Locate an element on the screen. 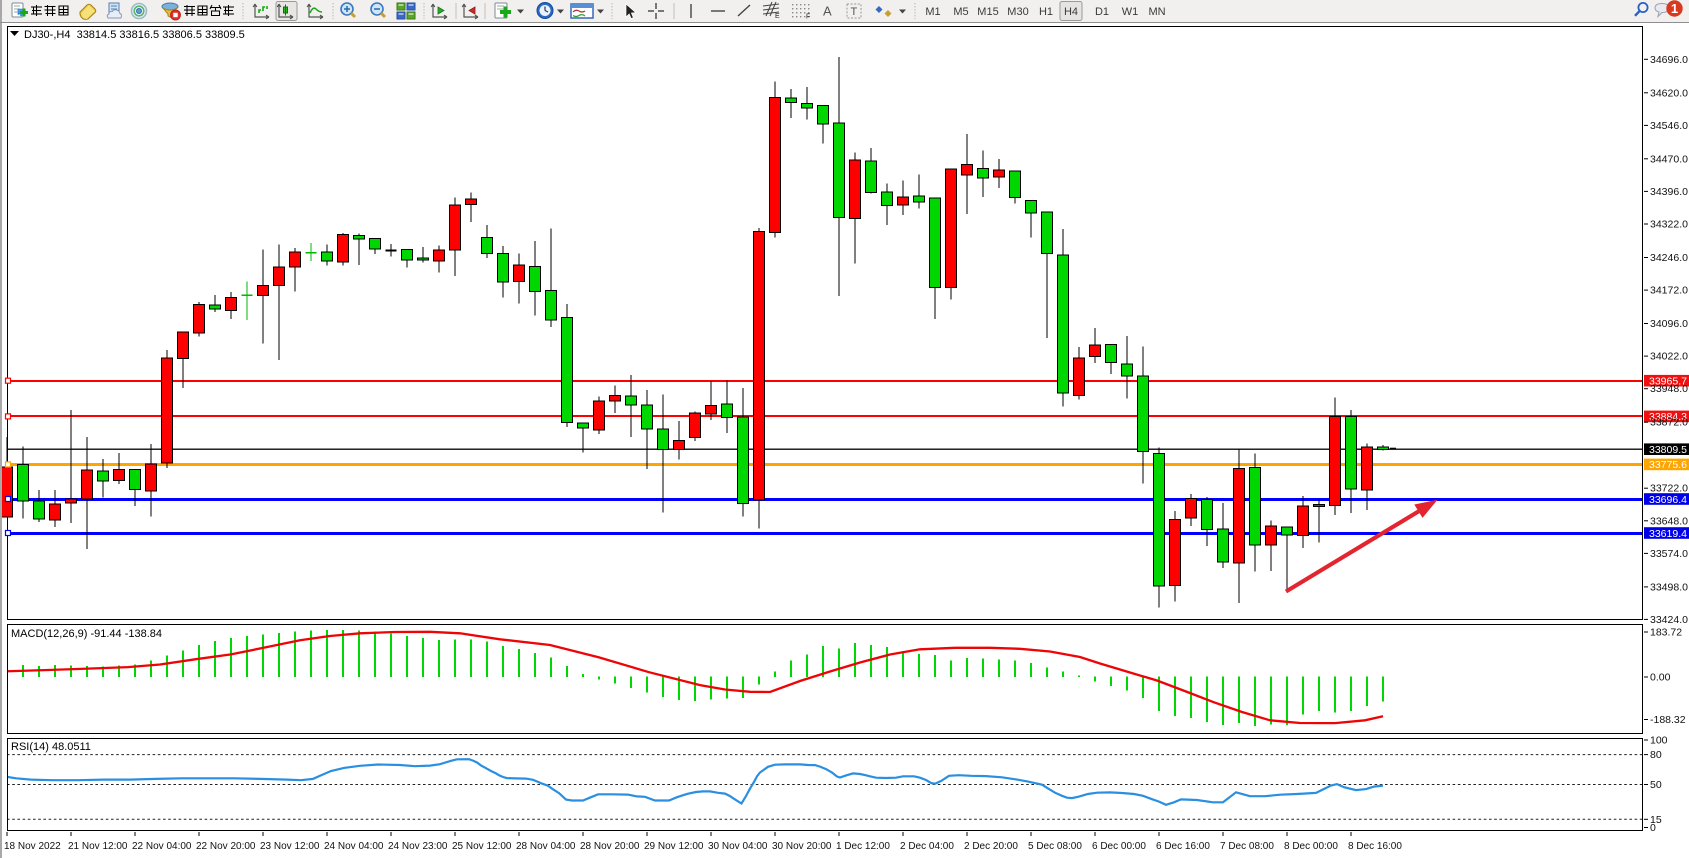 This screenshot has width=1689, height=858. svg-text: 1 Dec 12:00 is located at coordinates (863, 846).